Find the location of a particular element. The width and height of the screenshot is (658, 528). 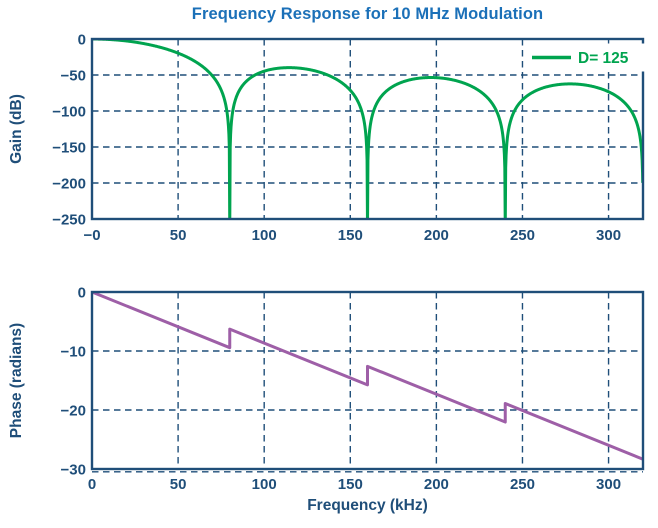

phase-x-tick-labels: 0 50 100 150 200 250 300 is located at coordinates (354, 484).